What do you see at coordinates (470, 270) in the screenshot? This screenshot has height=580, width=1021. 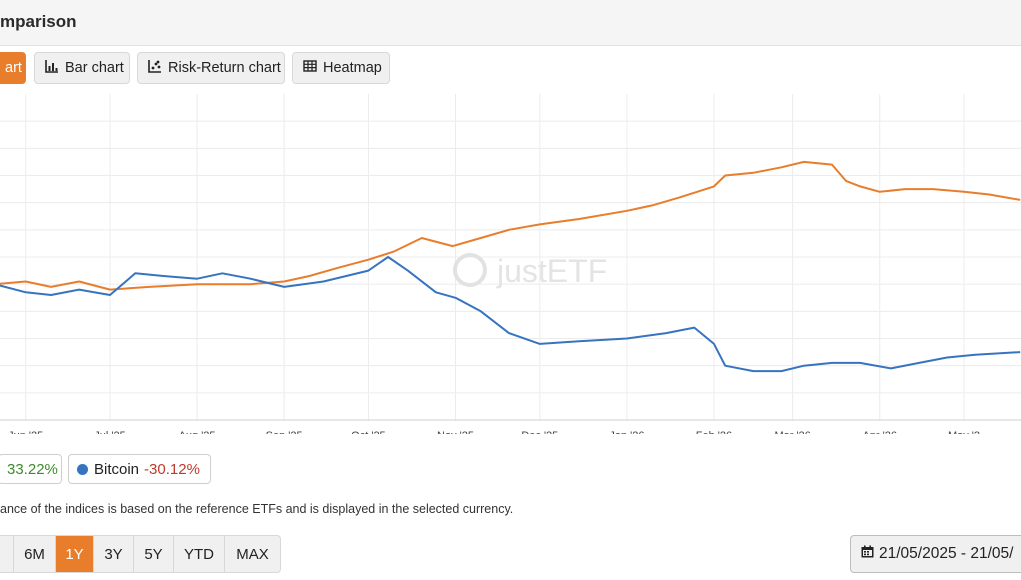 I see `watermark-logo-icon` at bounding box center [470, 270].